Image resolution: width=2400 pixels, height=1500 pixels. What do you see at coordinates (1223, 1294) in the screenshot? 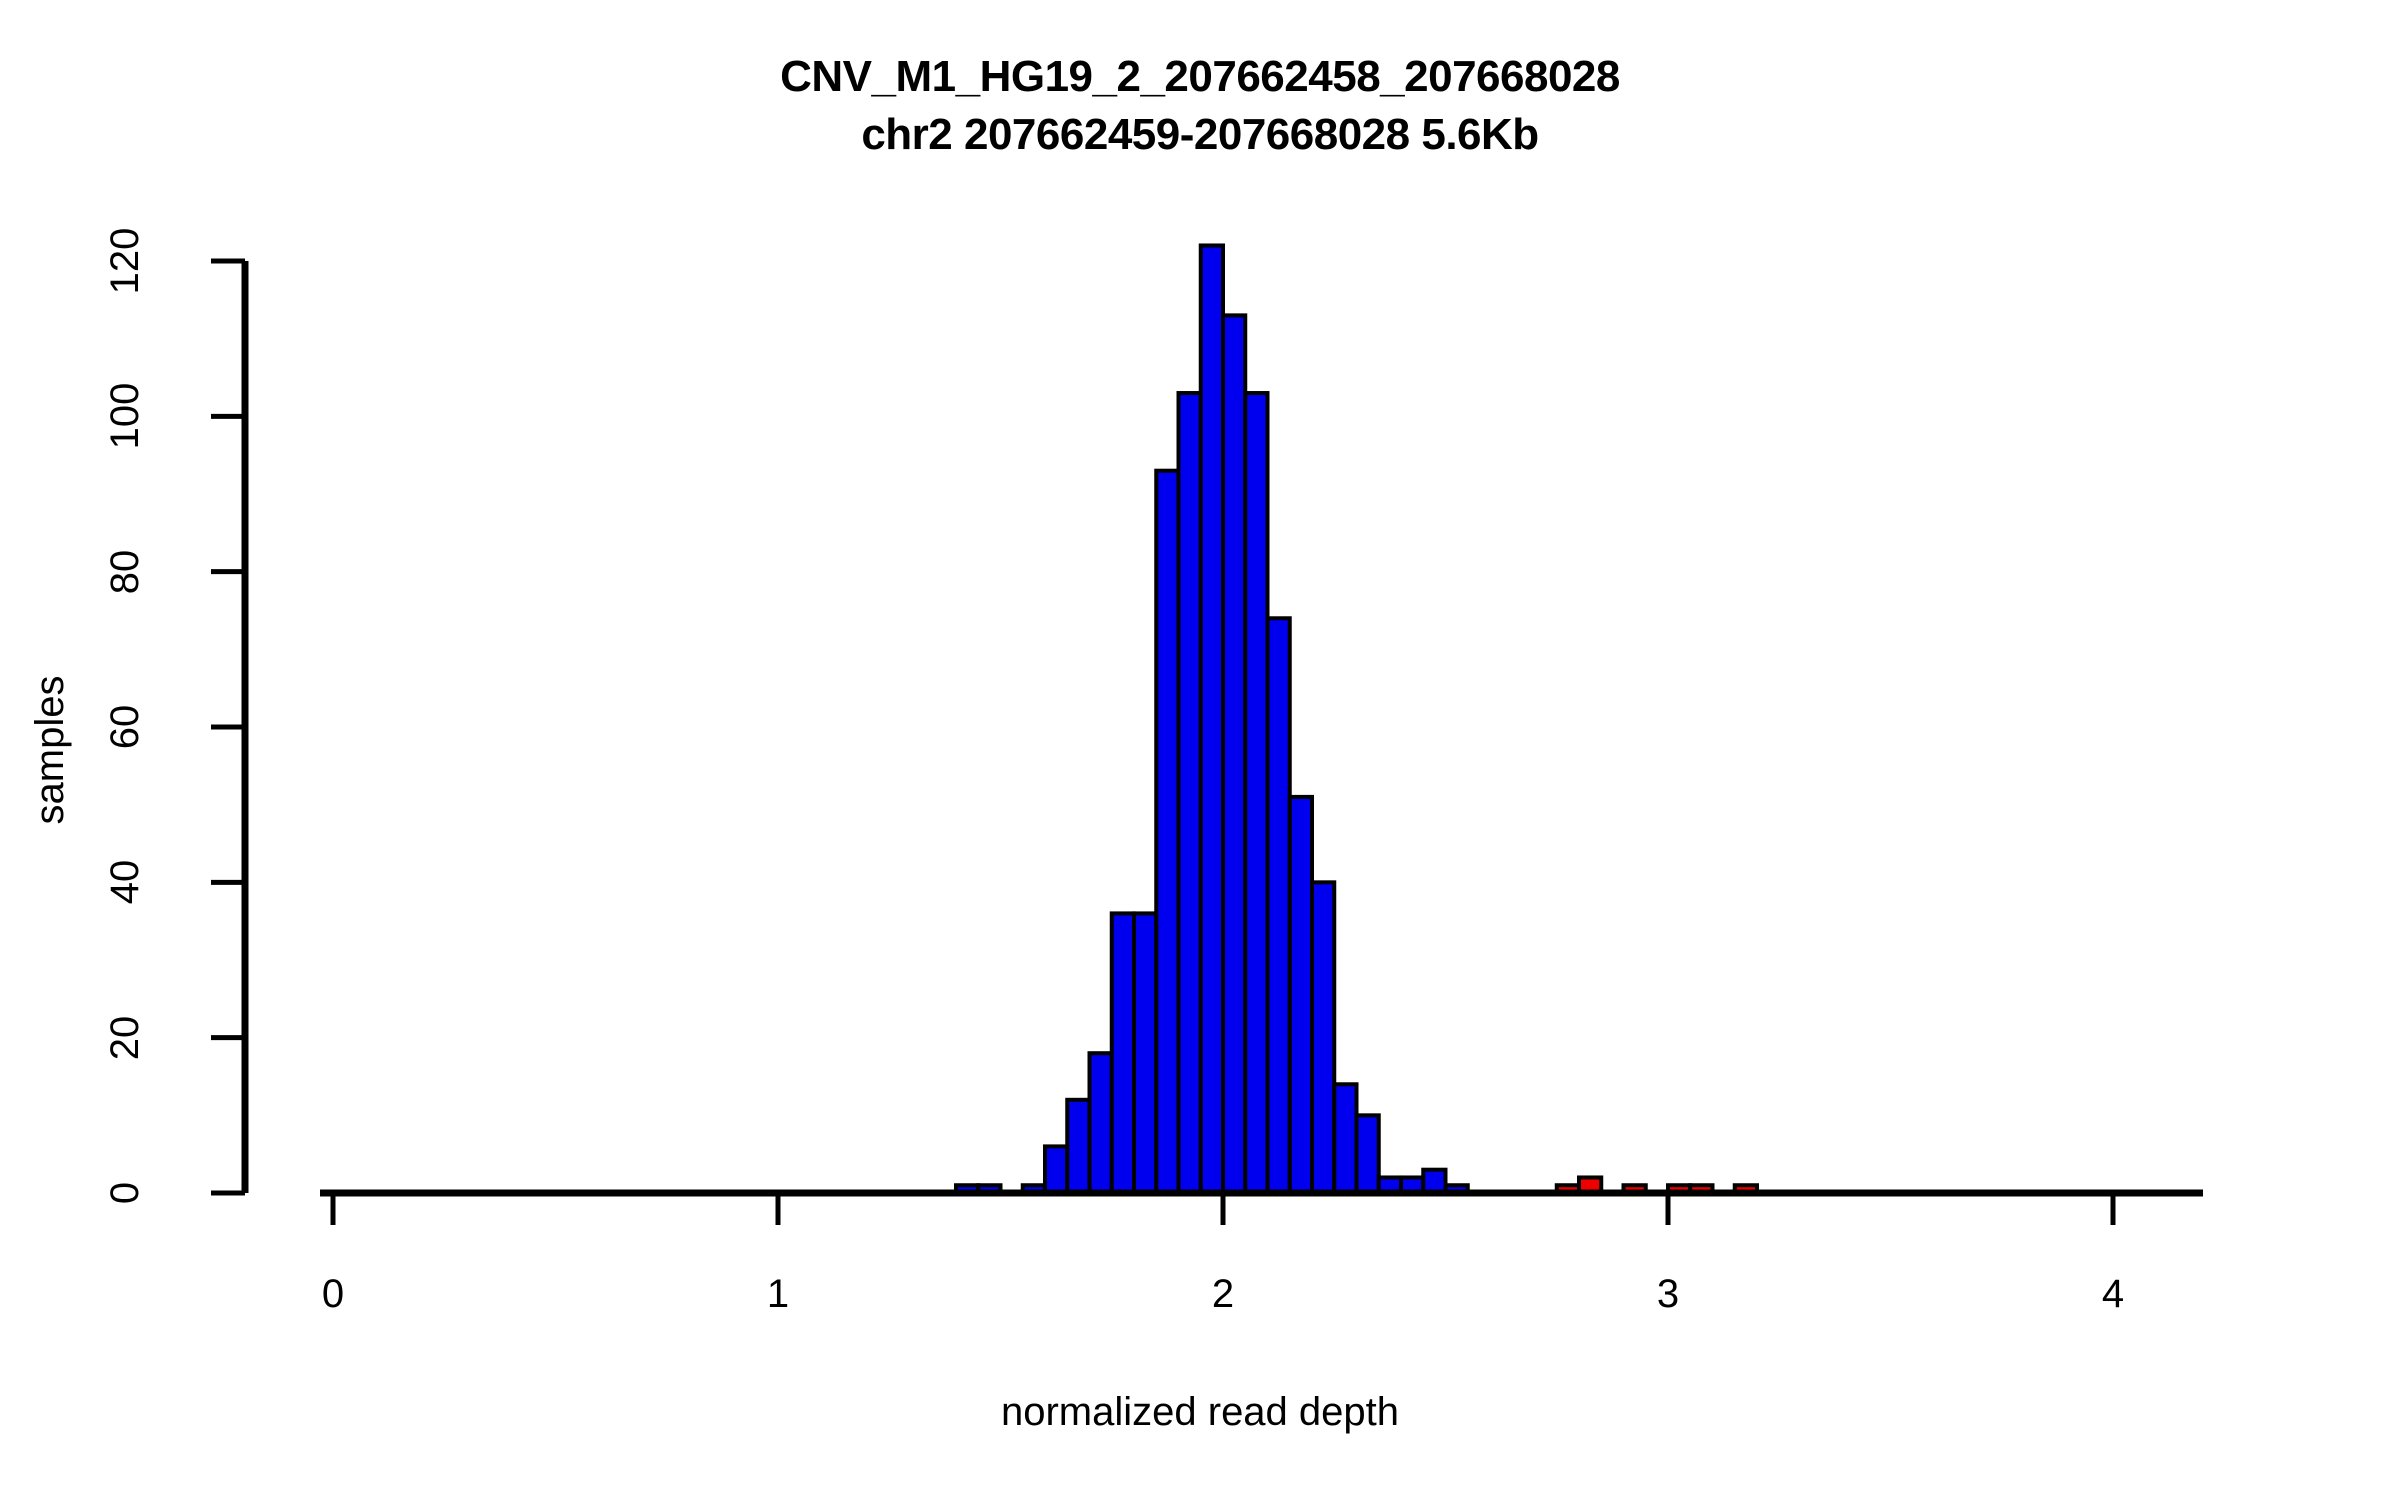
I see `x-tick-label: 2` at bounding box center [1223, 1294].